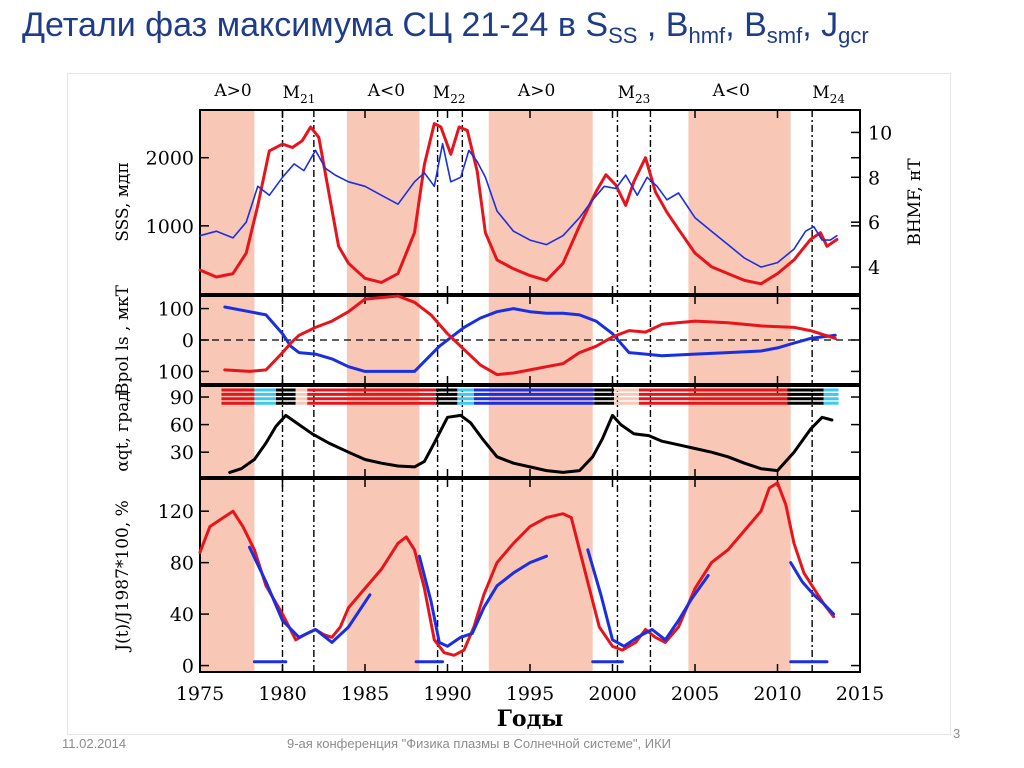 The width and height of the screenshot is (1024, 768). I want to click on title-text: , J, so click(820, 25).